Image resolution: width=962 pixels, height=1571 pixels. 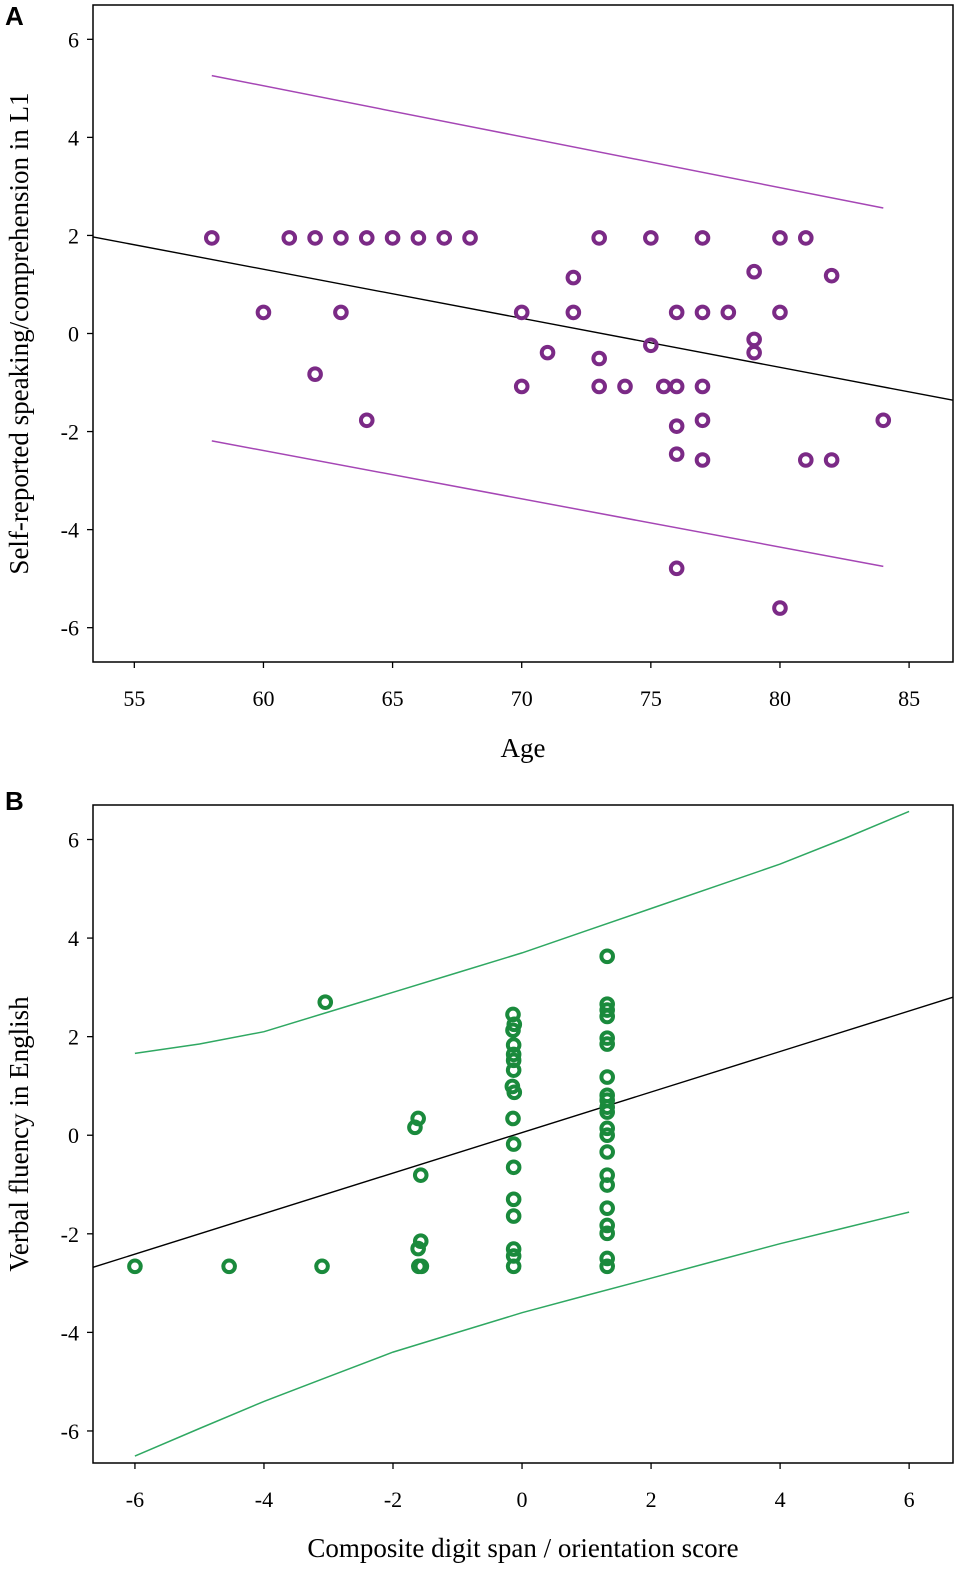 I want to click on x-axis-label: Composite digit span / orientation score, so click(x=522, y=1548).